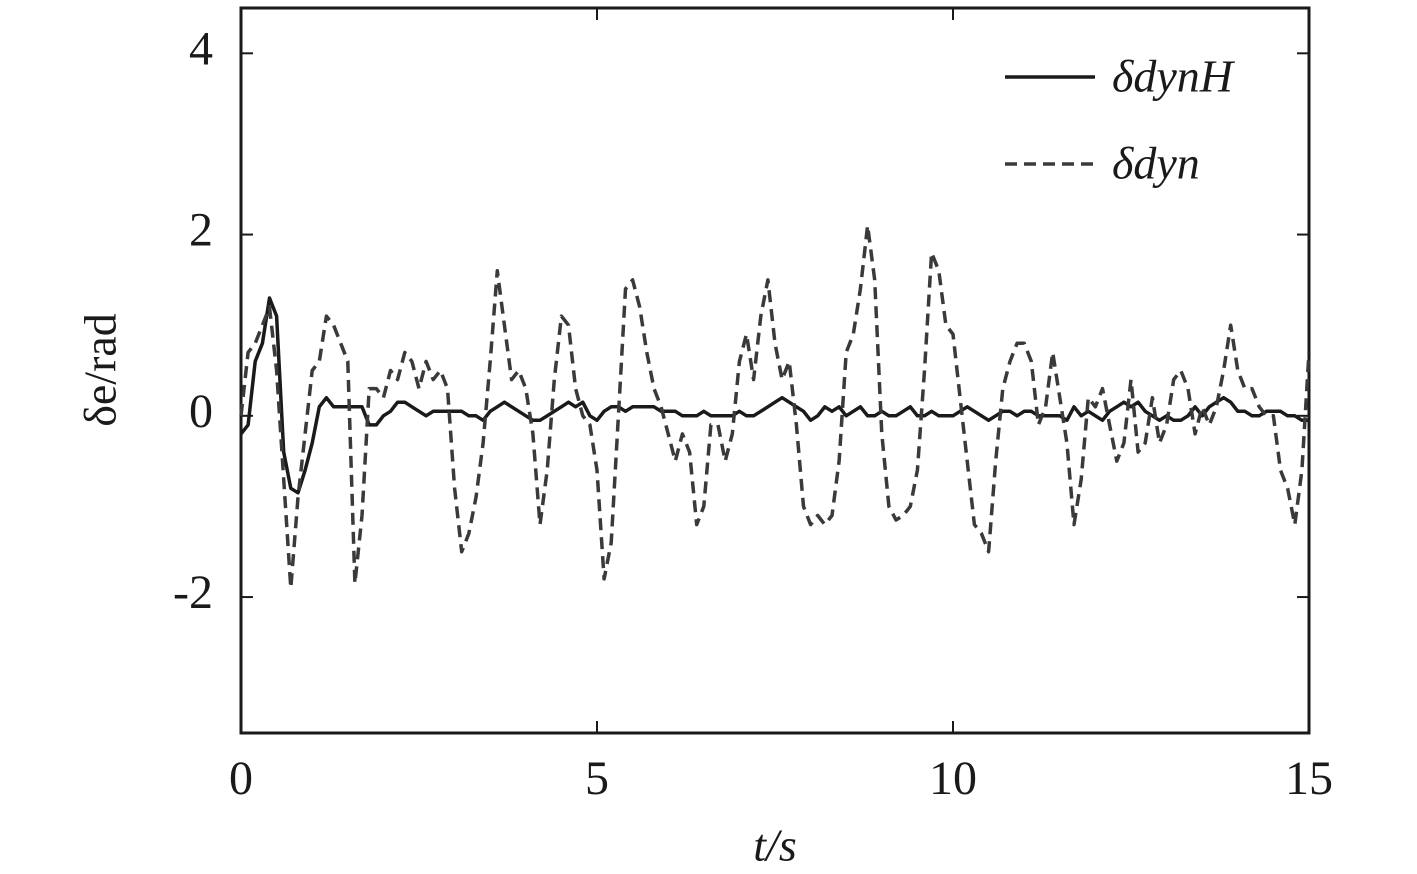  What do you see at coordinates (241, 778) in the screenshot?
I see `x-tick-label: 0` at bounding box center [241, 778].